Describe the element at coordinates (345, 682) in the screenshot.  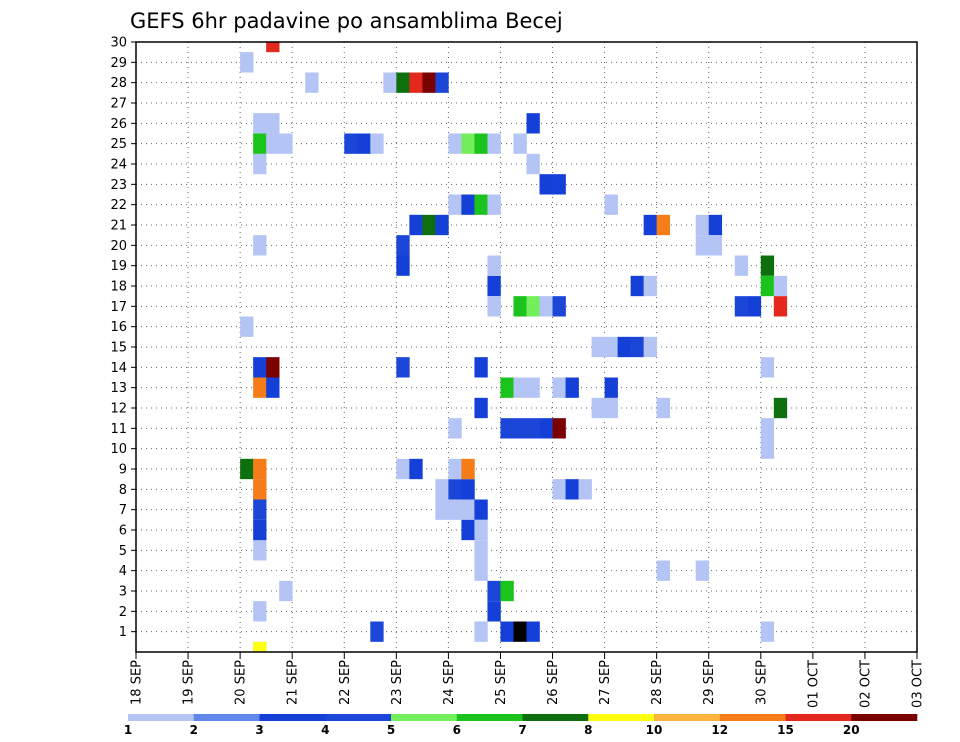
I see `x-tick-label: 22 SEP` at that location.